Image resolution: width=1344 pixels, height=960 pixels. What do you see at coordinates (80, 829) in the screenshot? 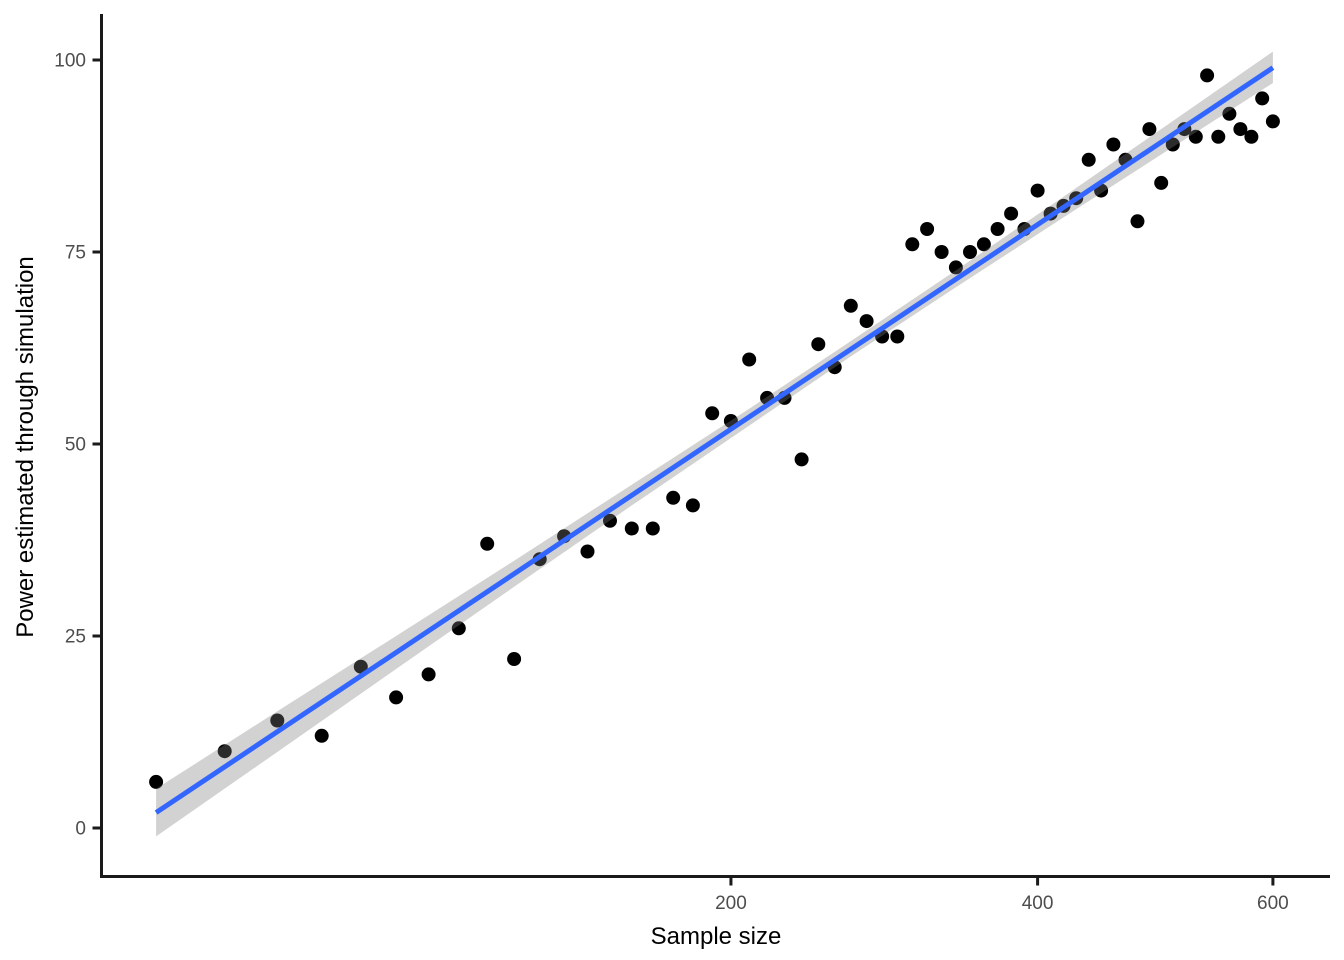
I see `y-tick-label: 0` at bounding box center [80, 829].